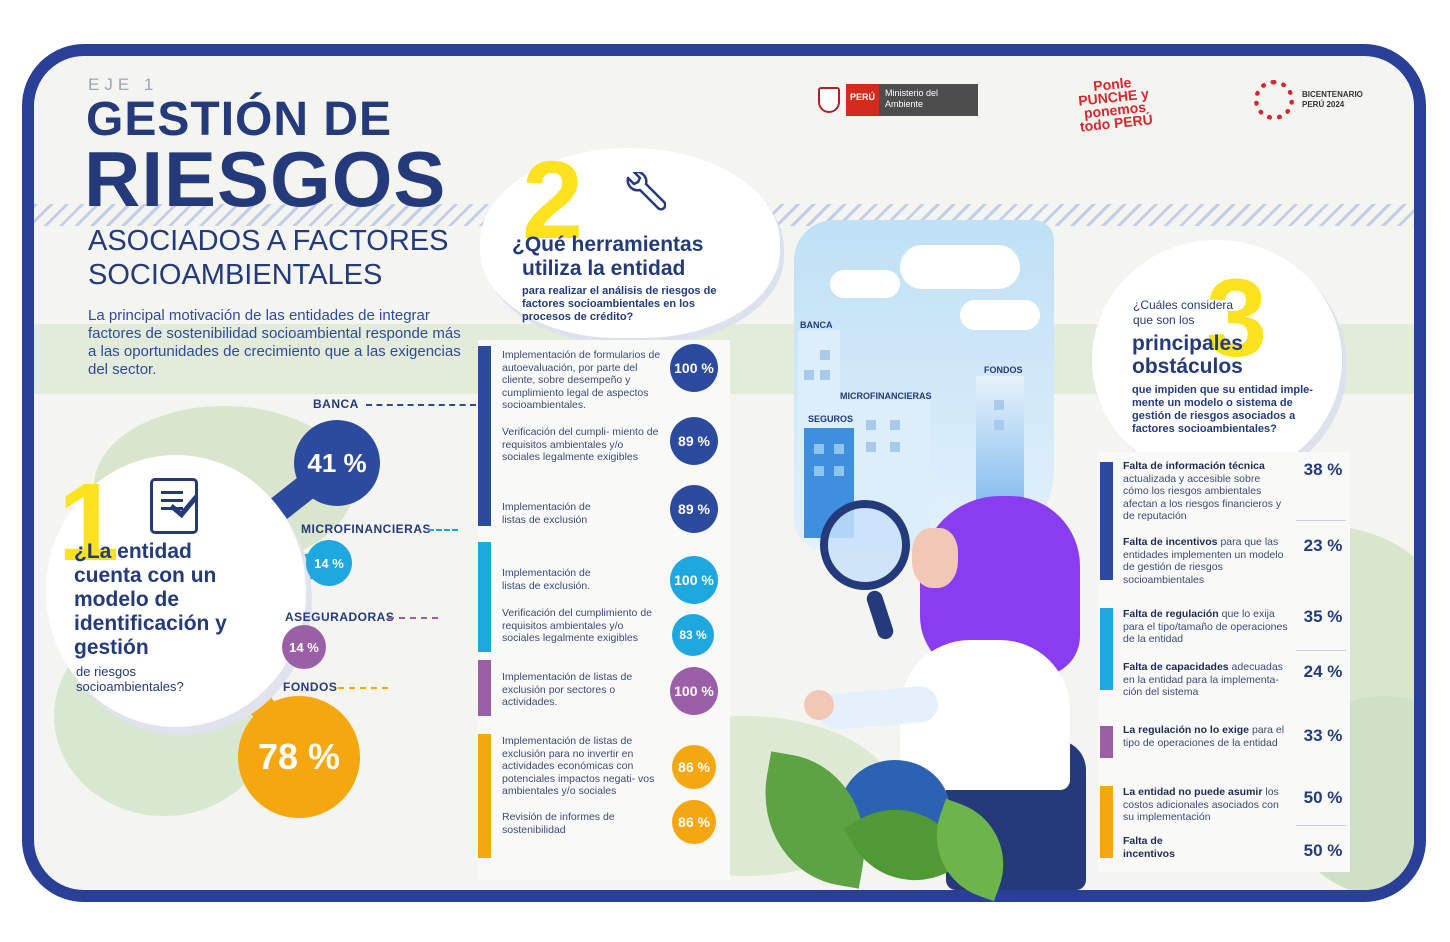 This screenshot has width=1450, height=942. I want to click on ponle-punche-logo: Ponle PUNCHE y ponemos todo PERÚ, so click(1115, 104).